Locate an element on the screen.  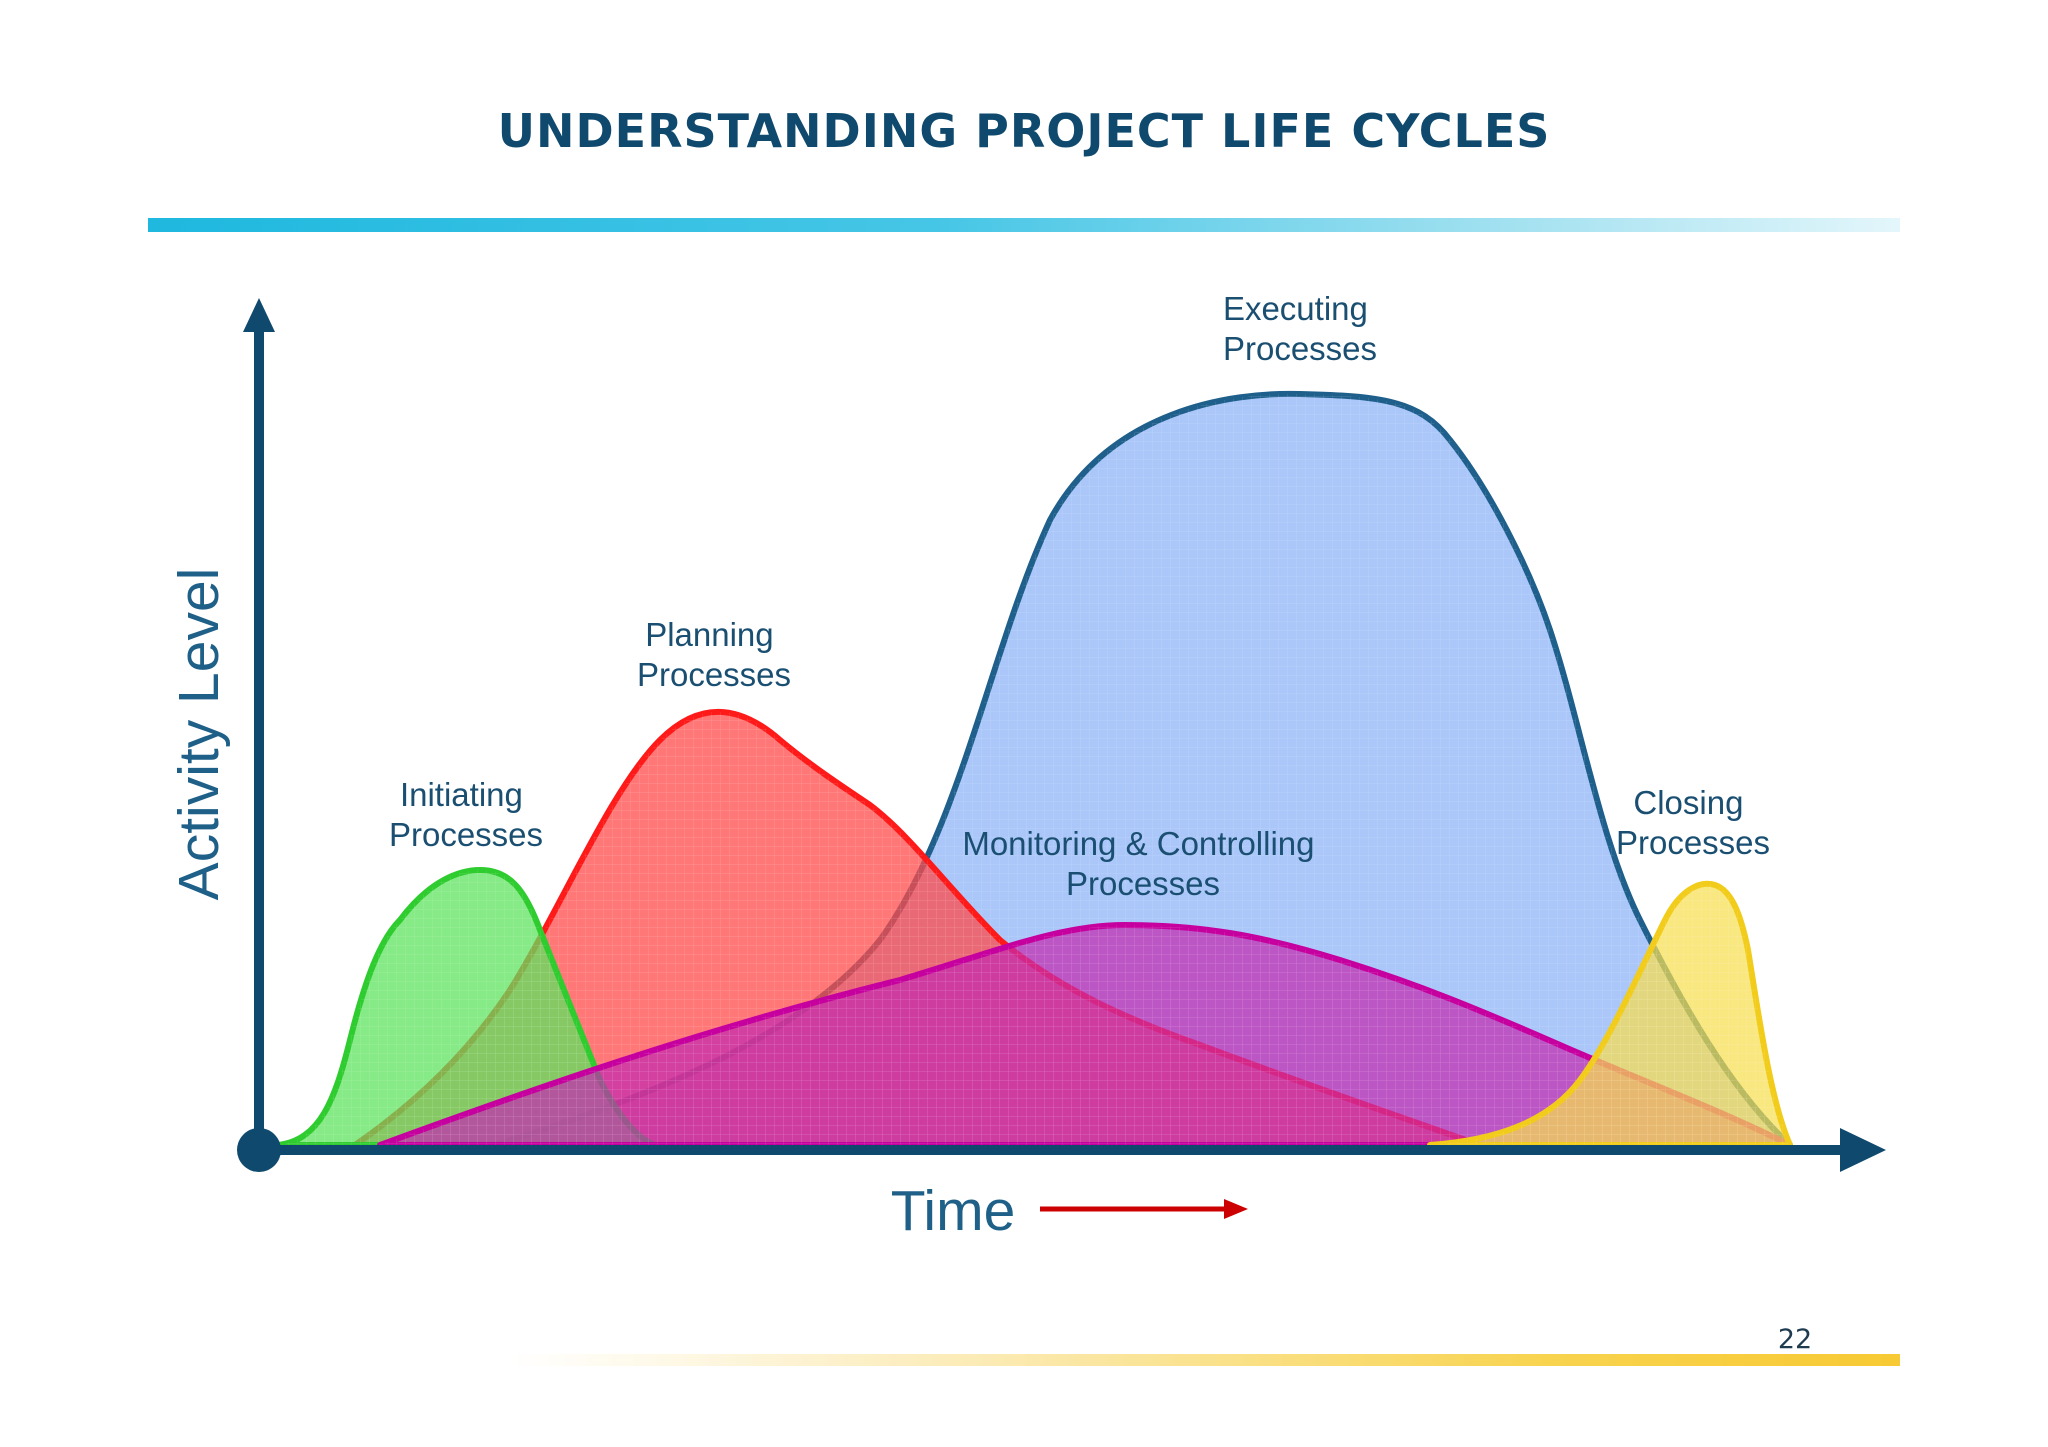
planning-label-line-1: Planning is located at coordinates (709, 634).